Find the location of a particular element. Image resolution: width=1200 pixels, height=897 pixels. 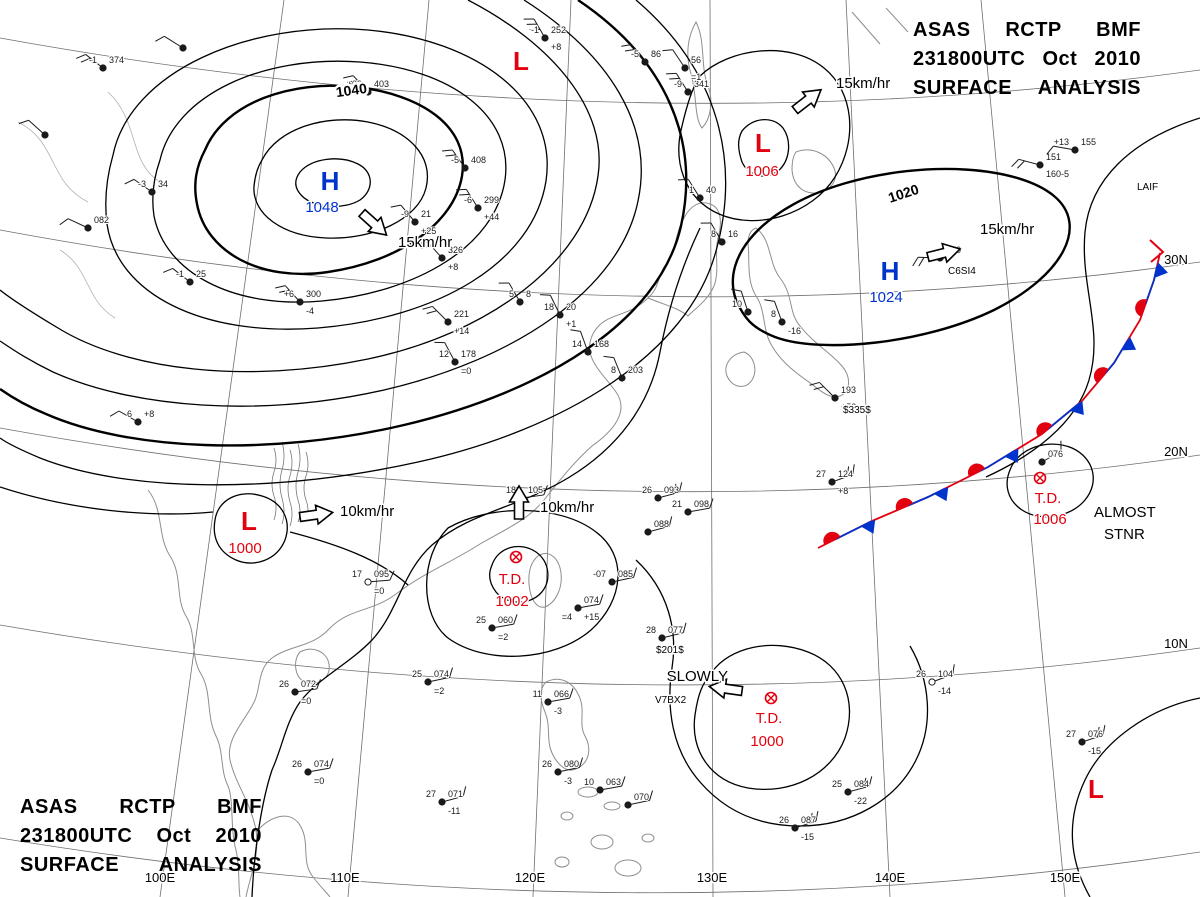

front-symbol-cold-icon is located at coordinates (941, 494).